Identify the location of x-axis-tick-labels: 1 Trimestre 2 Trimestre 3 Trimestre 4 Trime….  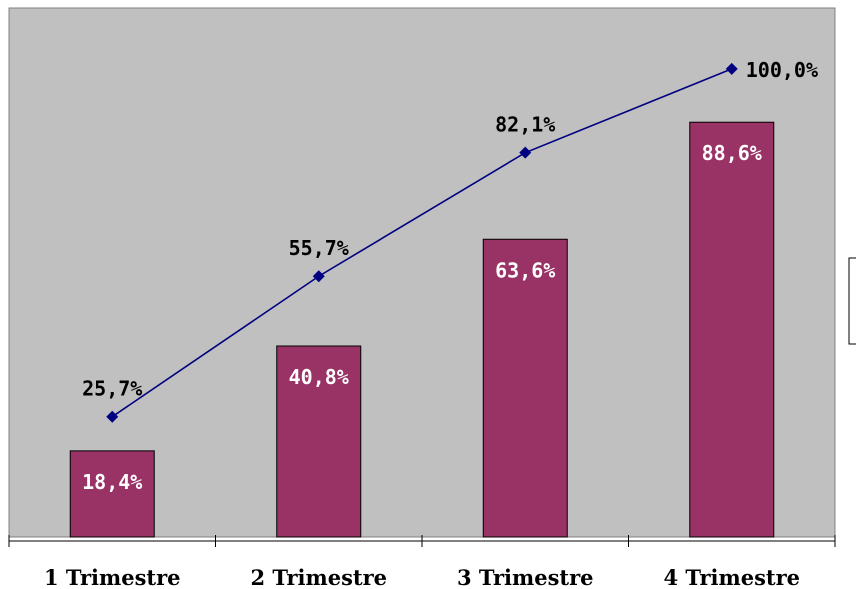
(422, 577).